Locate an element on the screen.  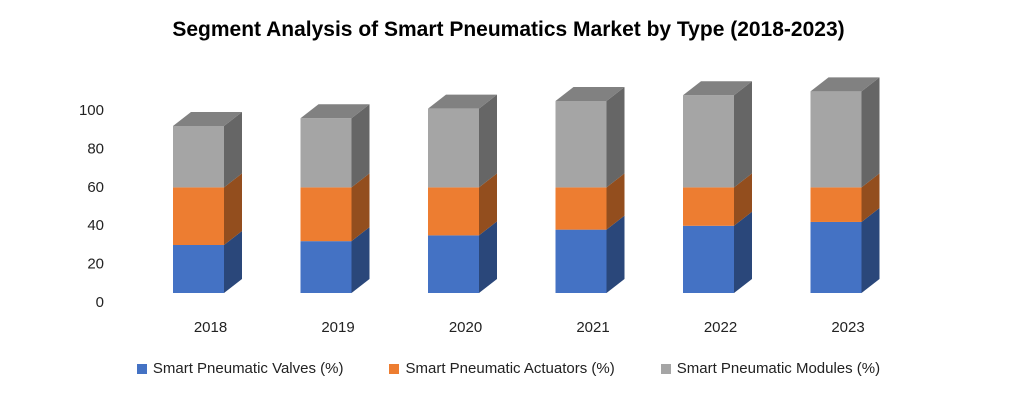
bar-side-smart-pneumatic-modules-2020 is located at coordinates (488, 141).